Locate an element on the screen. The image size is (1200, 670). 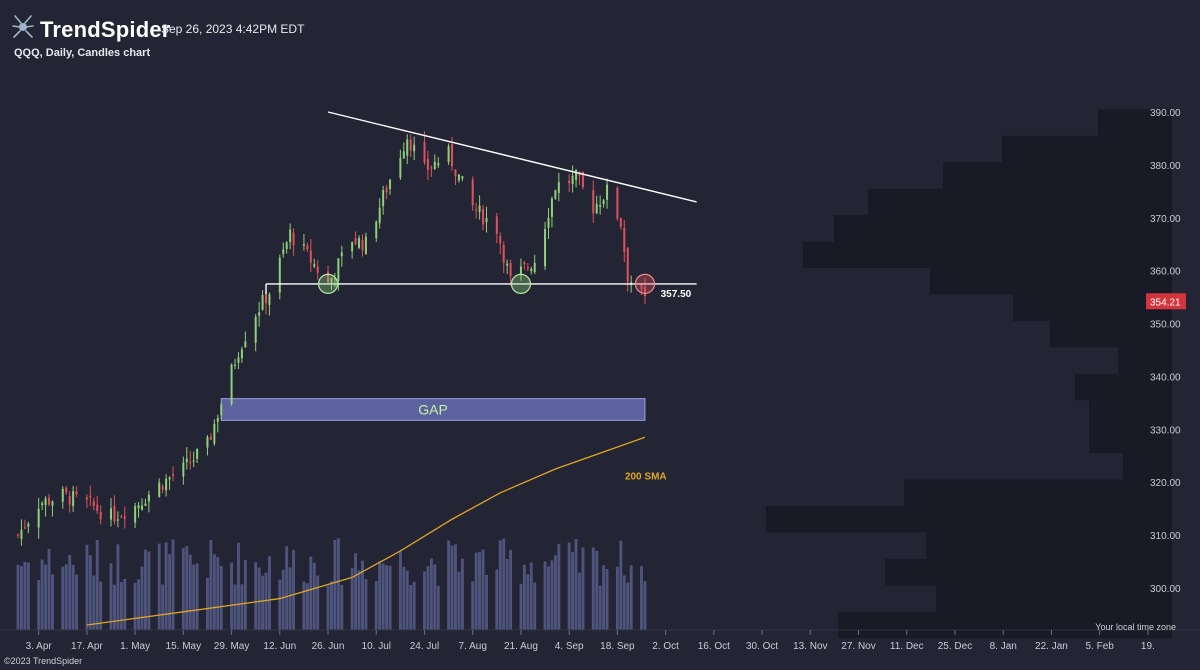
resistance-line is located at coordinates (512, 157).